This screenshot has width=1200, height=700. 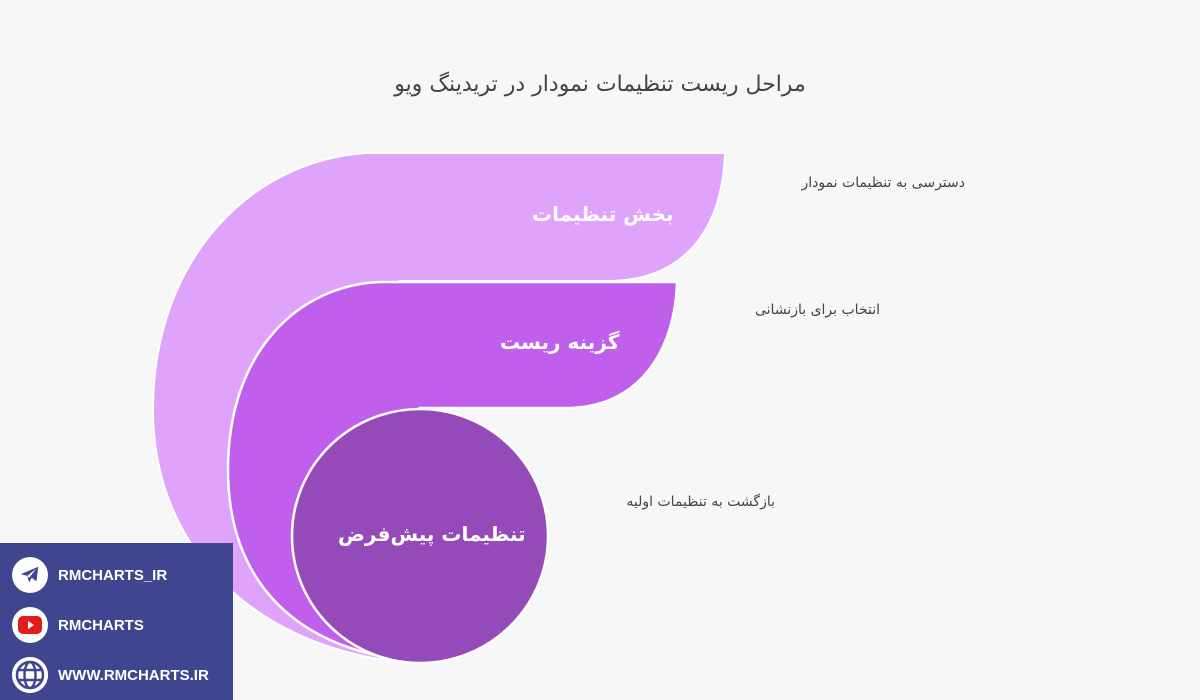 I want to click on social-links-panel: RMCHARTS_IR RMCHARTS WWW.RMCHARTS.IR, so click(x=116, y=621).